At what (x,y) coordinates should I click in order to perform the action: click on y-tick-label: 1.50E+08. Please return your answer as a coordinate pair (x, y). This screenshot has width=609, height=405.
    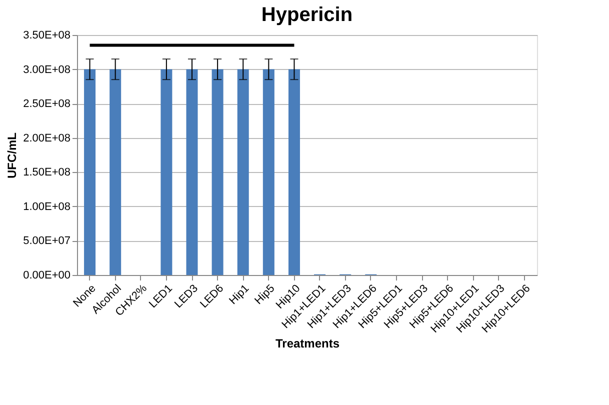
    Looking at the image, I should click on (46, 172).